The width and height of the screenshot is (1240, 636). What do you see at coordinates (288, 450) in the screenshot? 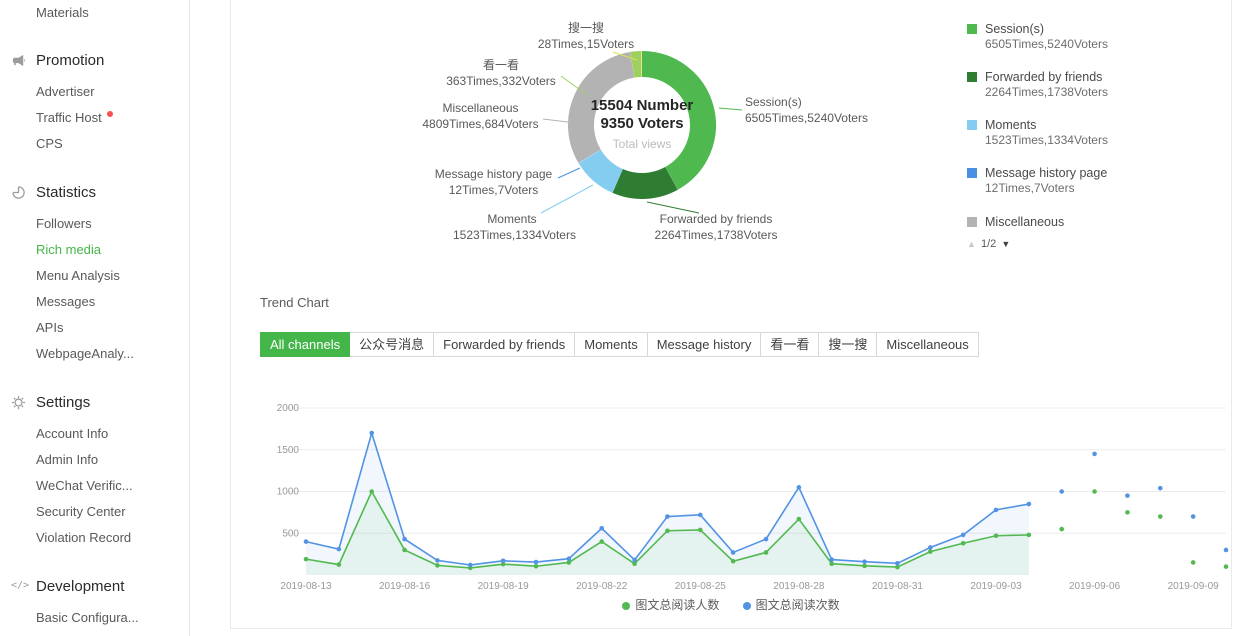
I see `svg-text: 1500` at bounding box center [288, 450].